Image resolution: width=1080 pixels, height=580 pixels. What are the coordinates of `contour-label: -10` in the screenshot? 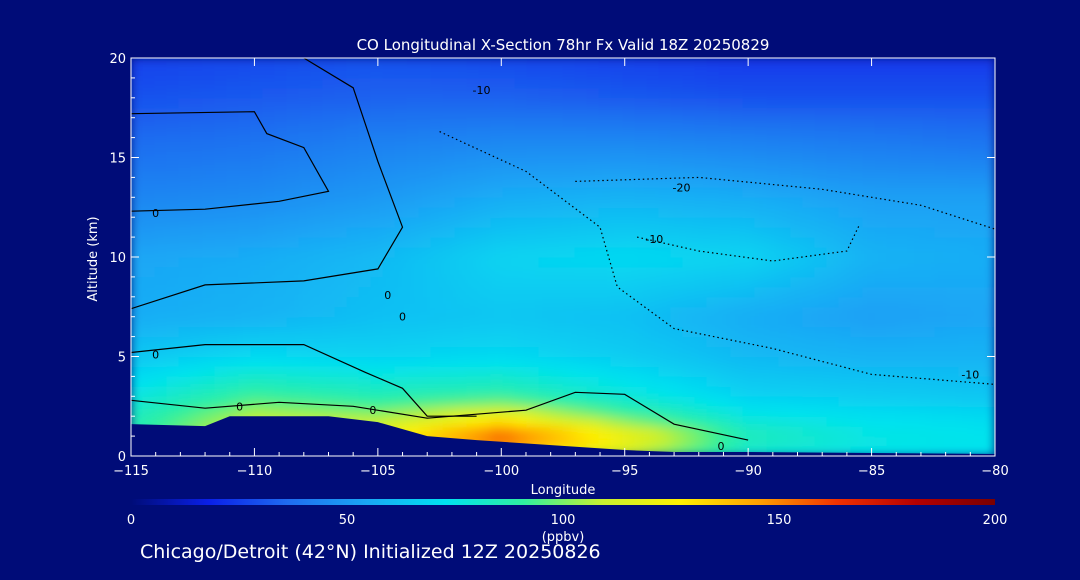 It's located at (970, 374).